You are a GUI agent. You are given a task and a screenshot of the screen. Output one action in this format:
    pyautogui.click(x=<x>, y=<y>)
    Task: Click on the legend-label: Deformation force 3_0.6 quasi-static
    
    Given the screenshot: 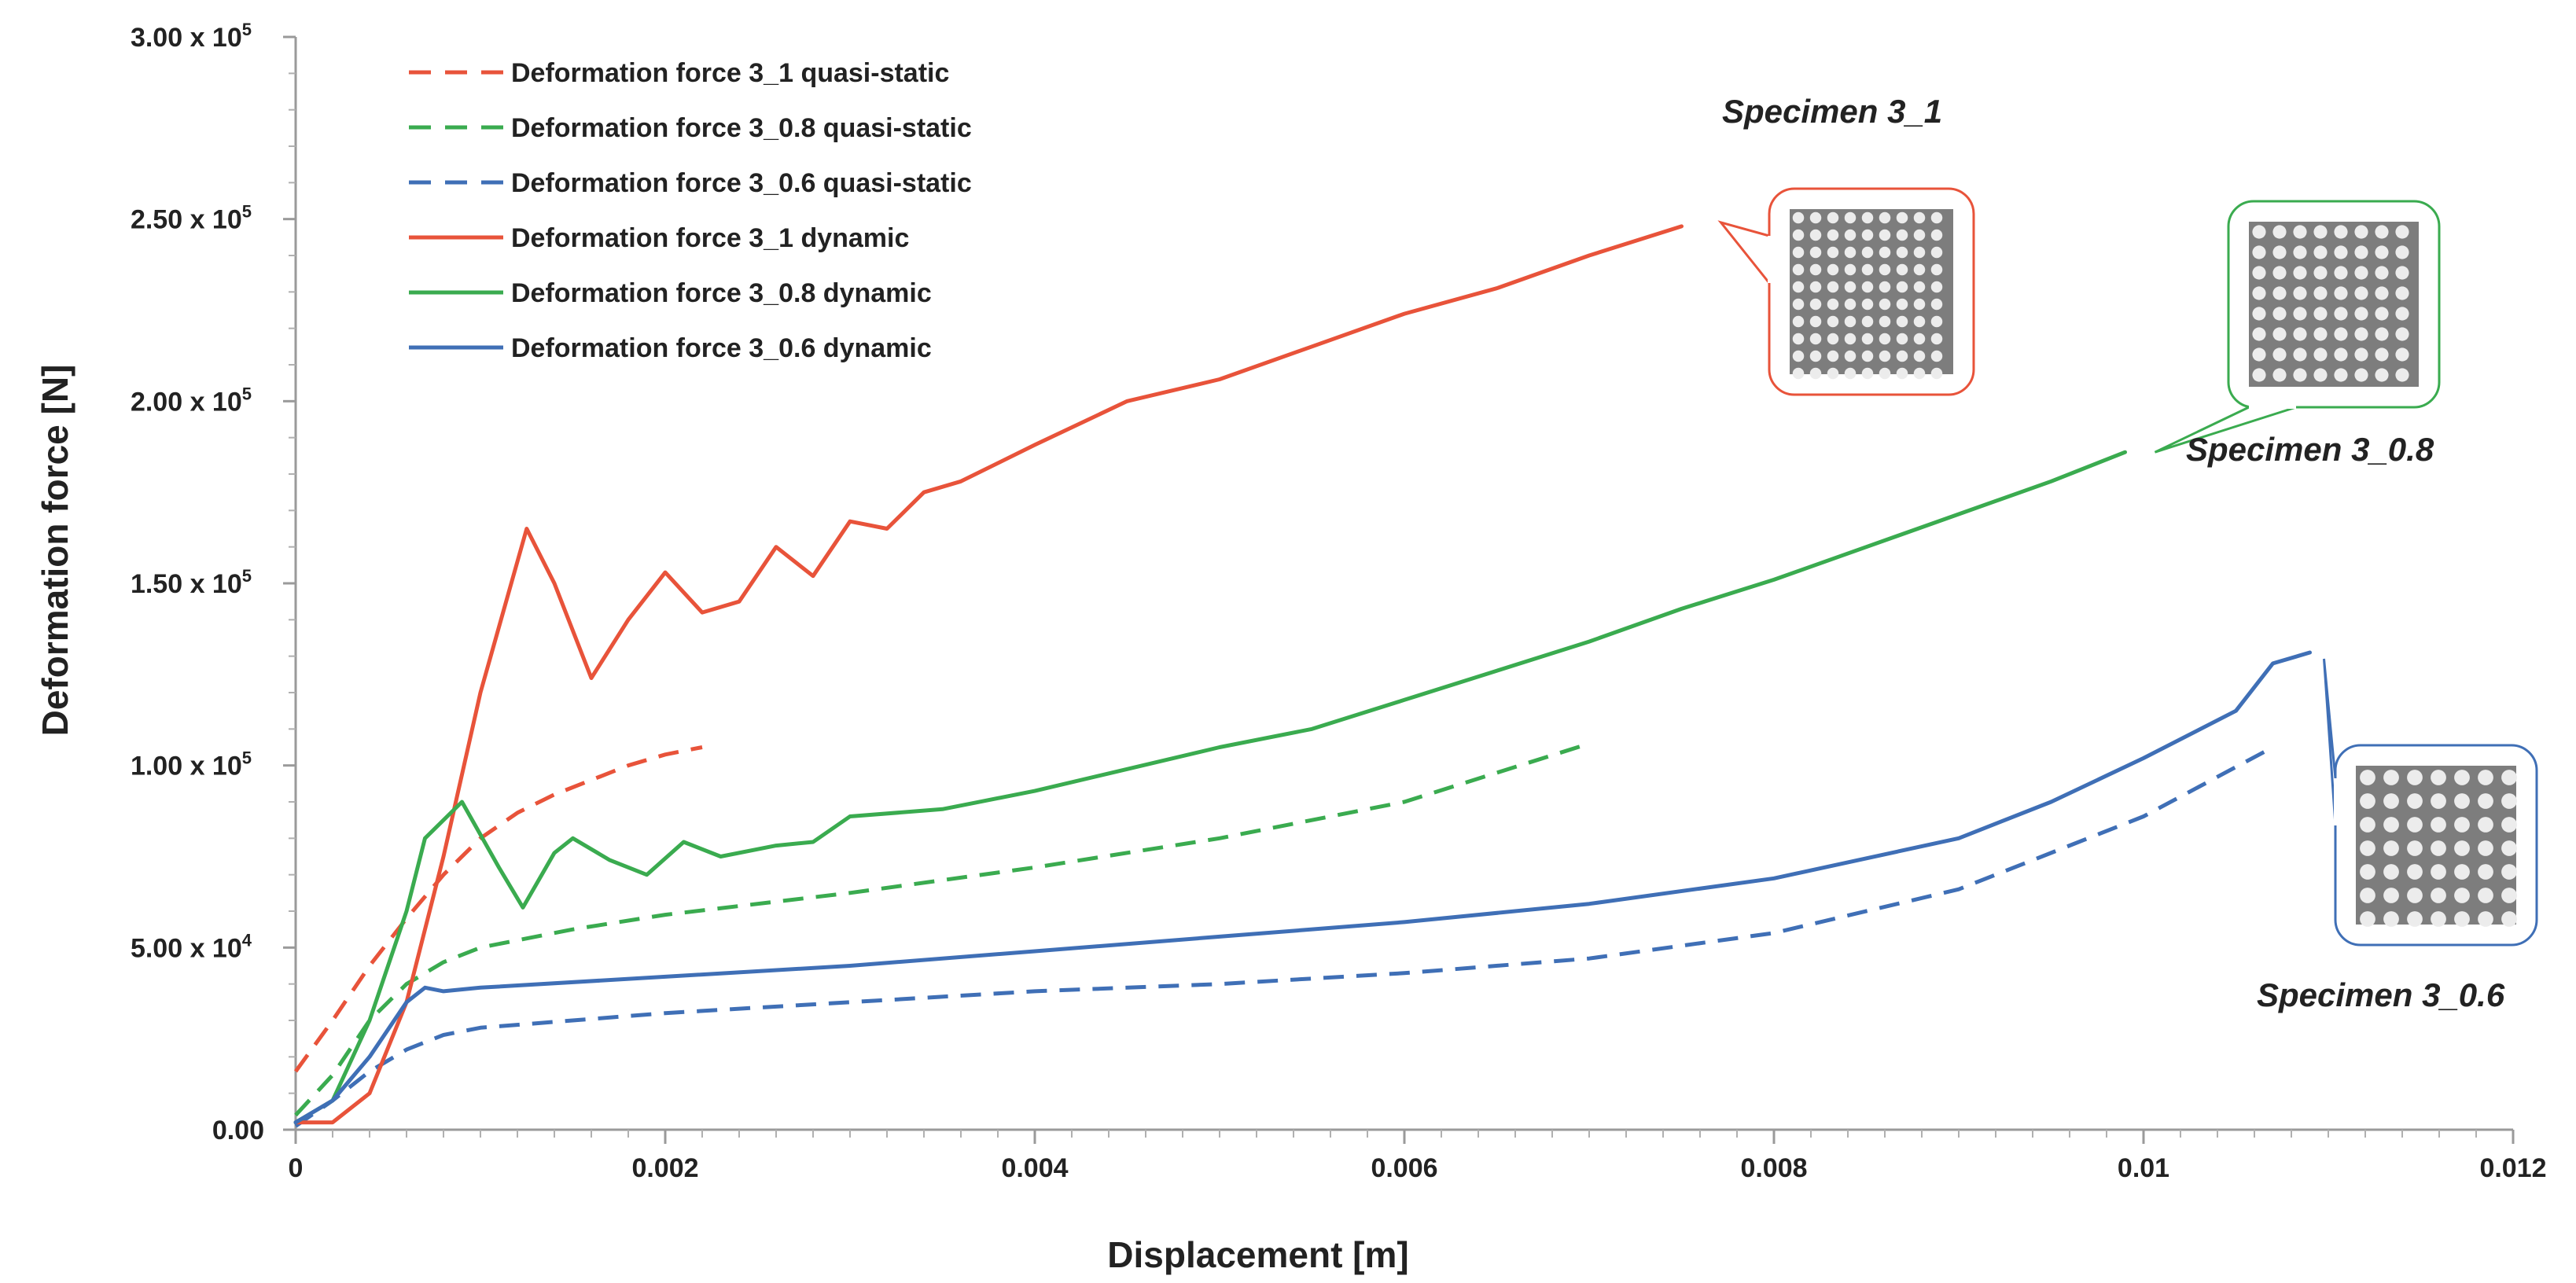 What is the action you would take?
    pyautogui.click(x=741, y=183)
    